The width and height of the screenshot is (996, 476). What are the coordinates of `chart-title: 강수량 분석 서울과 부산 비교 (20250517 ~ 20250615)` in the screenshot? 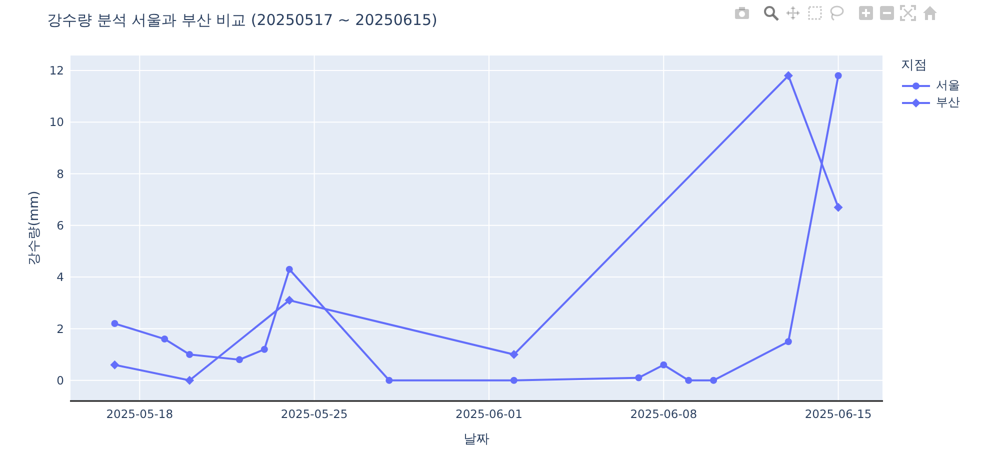 It's located at (242, 20).